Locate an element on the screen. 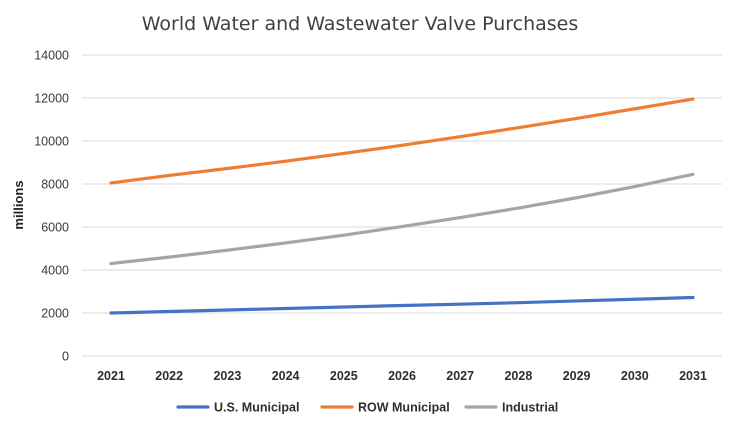 This screenshot has width=730, height=423. x-tick-label: 2024 is located at coordinates (286, 376).